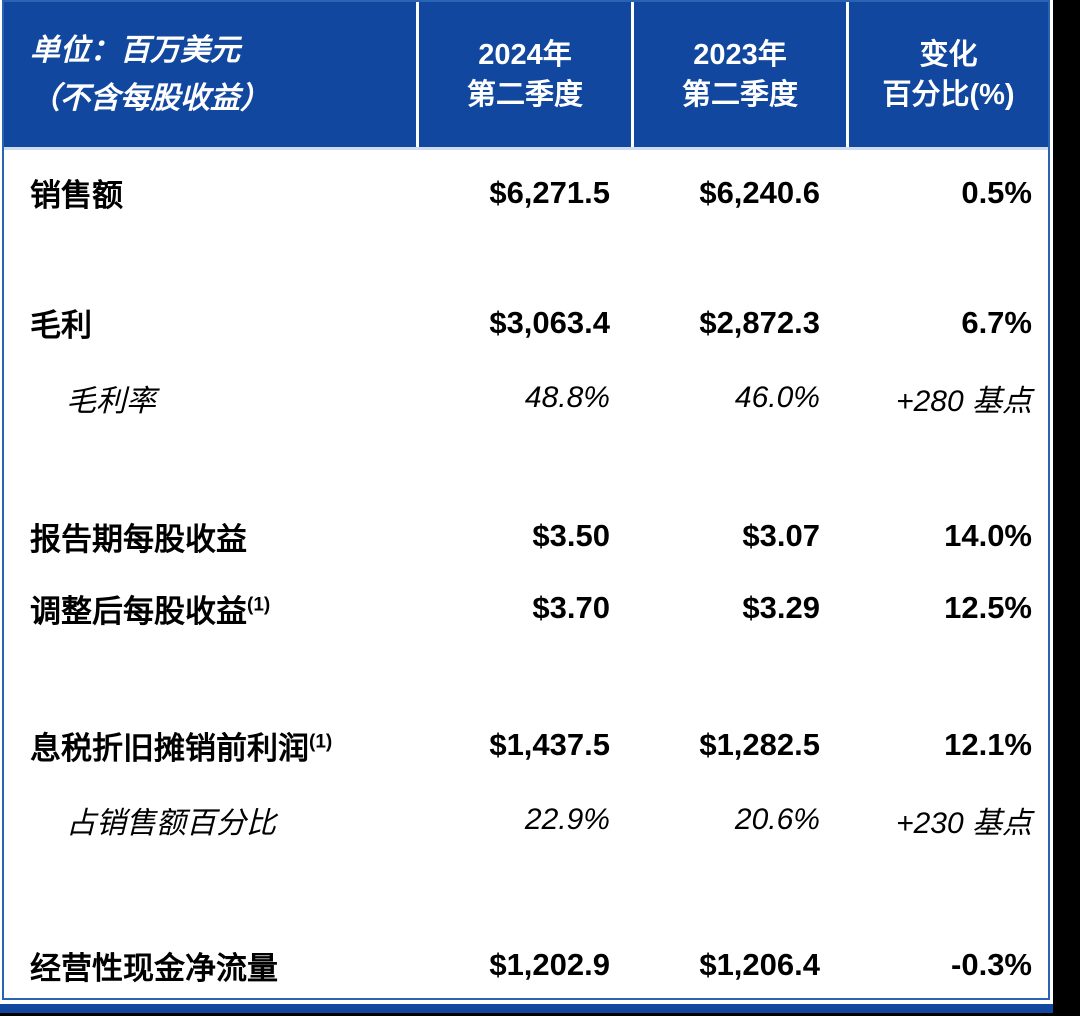 The width and height of the screenshot is (1080, 1016). Describe the element at coordinates (738, 74) in the screenshot. I see `header-col-2023-q2: 2023年 第二季度` at that location.